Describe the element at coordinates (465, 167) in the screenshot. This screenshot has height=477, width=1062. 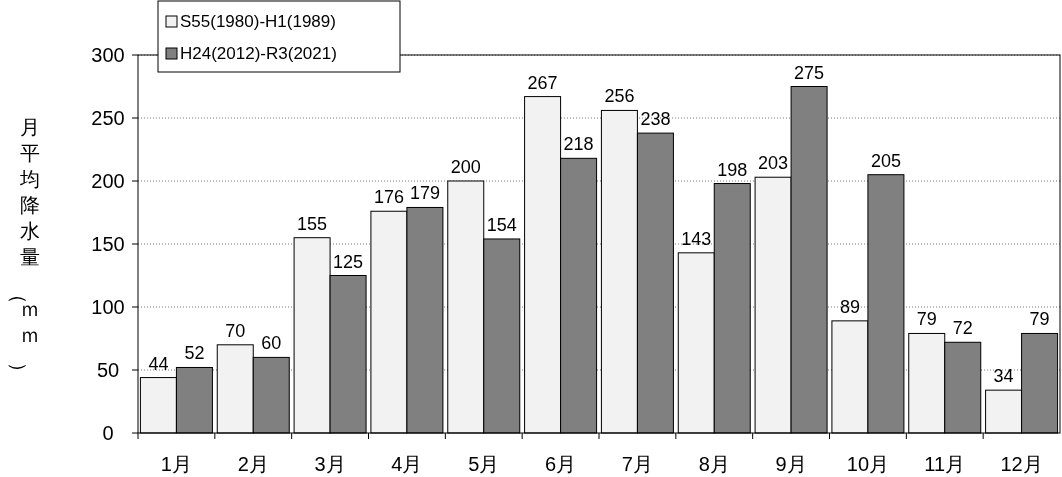
I see `data-label: 200` at that location.